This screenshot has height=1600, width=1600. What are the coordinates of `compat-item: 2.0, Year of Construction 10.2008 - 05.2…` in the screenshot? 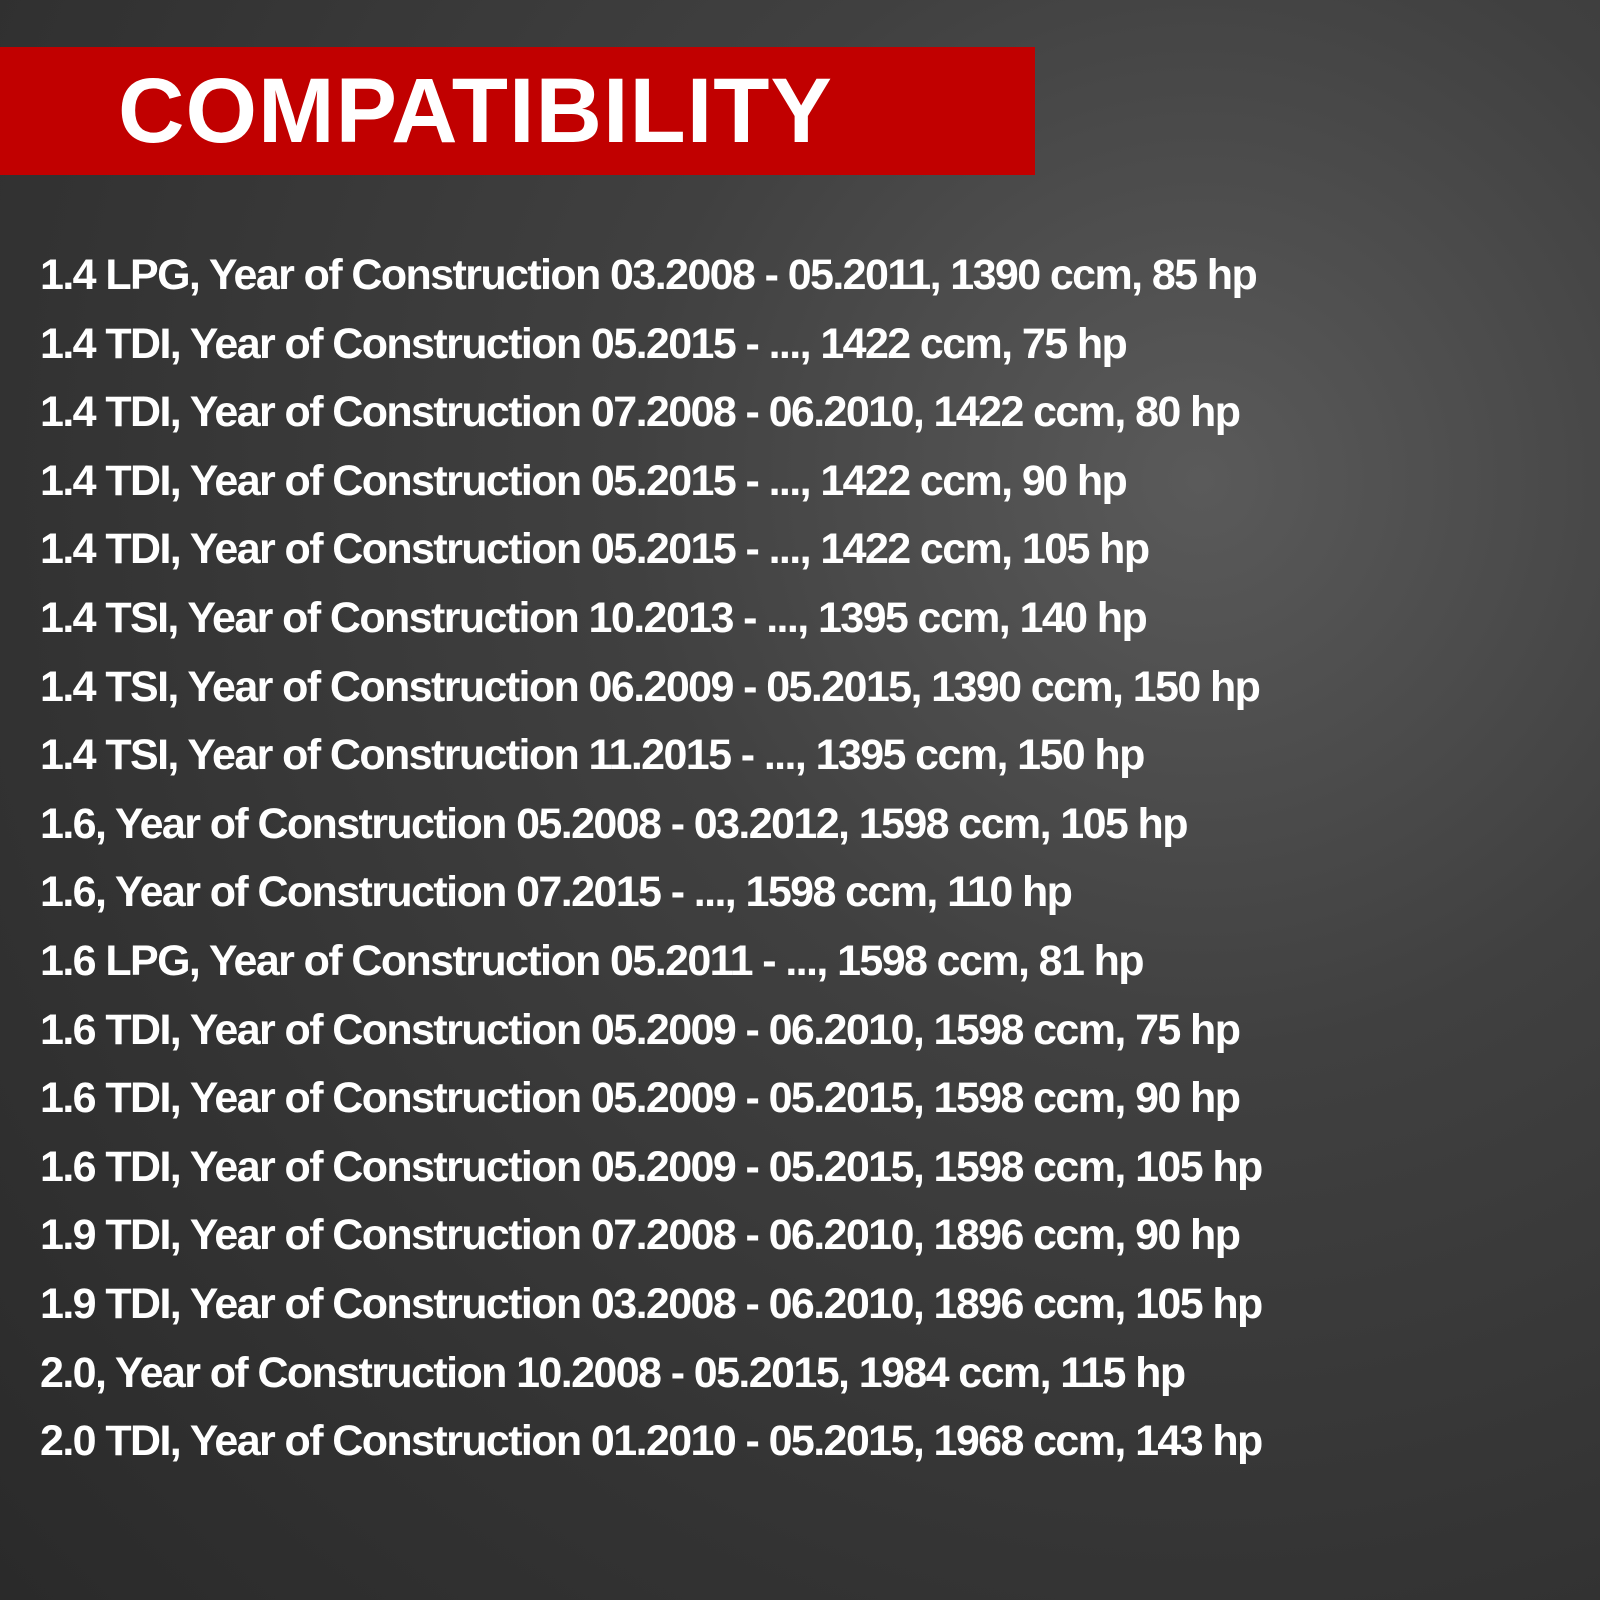 It's located at (613, 1372).